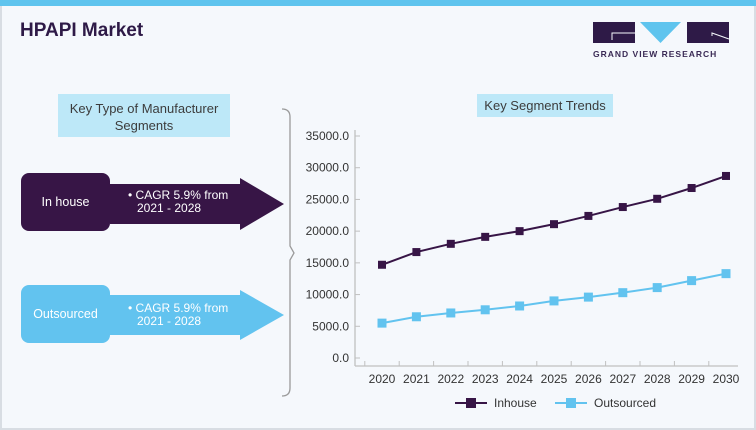 The height and width of the screenshot is (430, 756). I want to click on manufacturer-segments-heading: Key Type of Manufacturer Segments, so click(144, 115).